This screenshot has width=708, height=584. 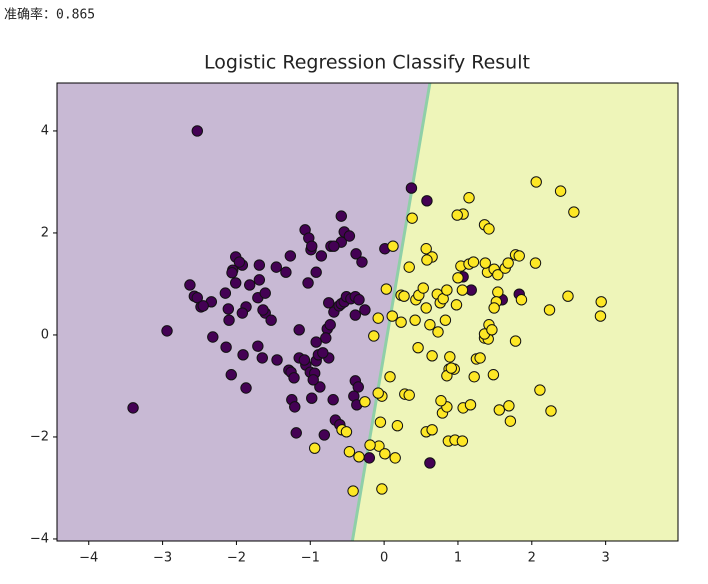 I want to click on x-tick-label: −1, so click(x=310, y=558).